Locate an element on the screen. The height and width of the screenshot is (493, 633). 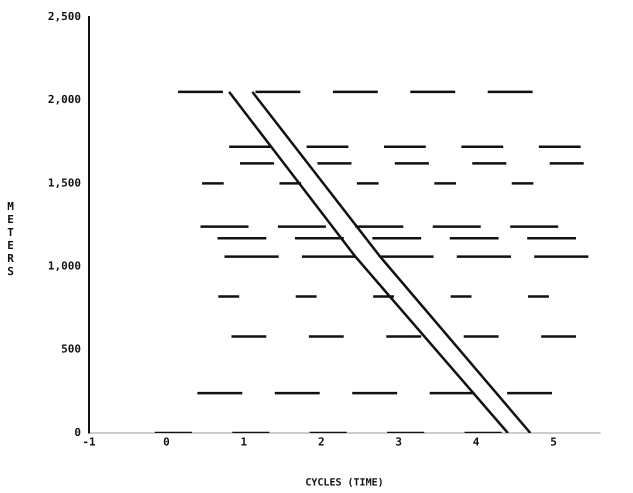
x-tick-label: -1 is located at coordinates (89, 441).